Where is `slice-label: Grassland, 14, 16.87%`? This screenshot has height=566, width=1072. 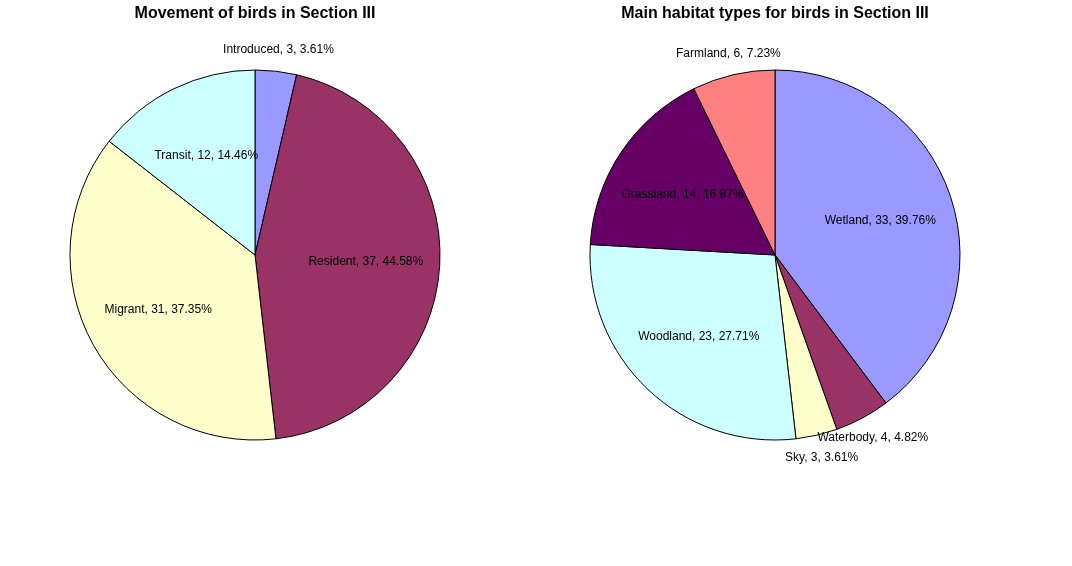 slice-label: Grassland, 14, 16.87% is located at coordinates (682, 193).